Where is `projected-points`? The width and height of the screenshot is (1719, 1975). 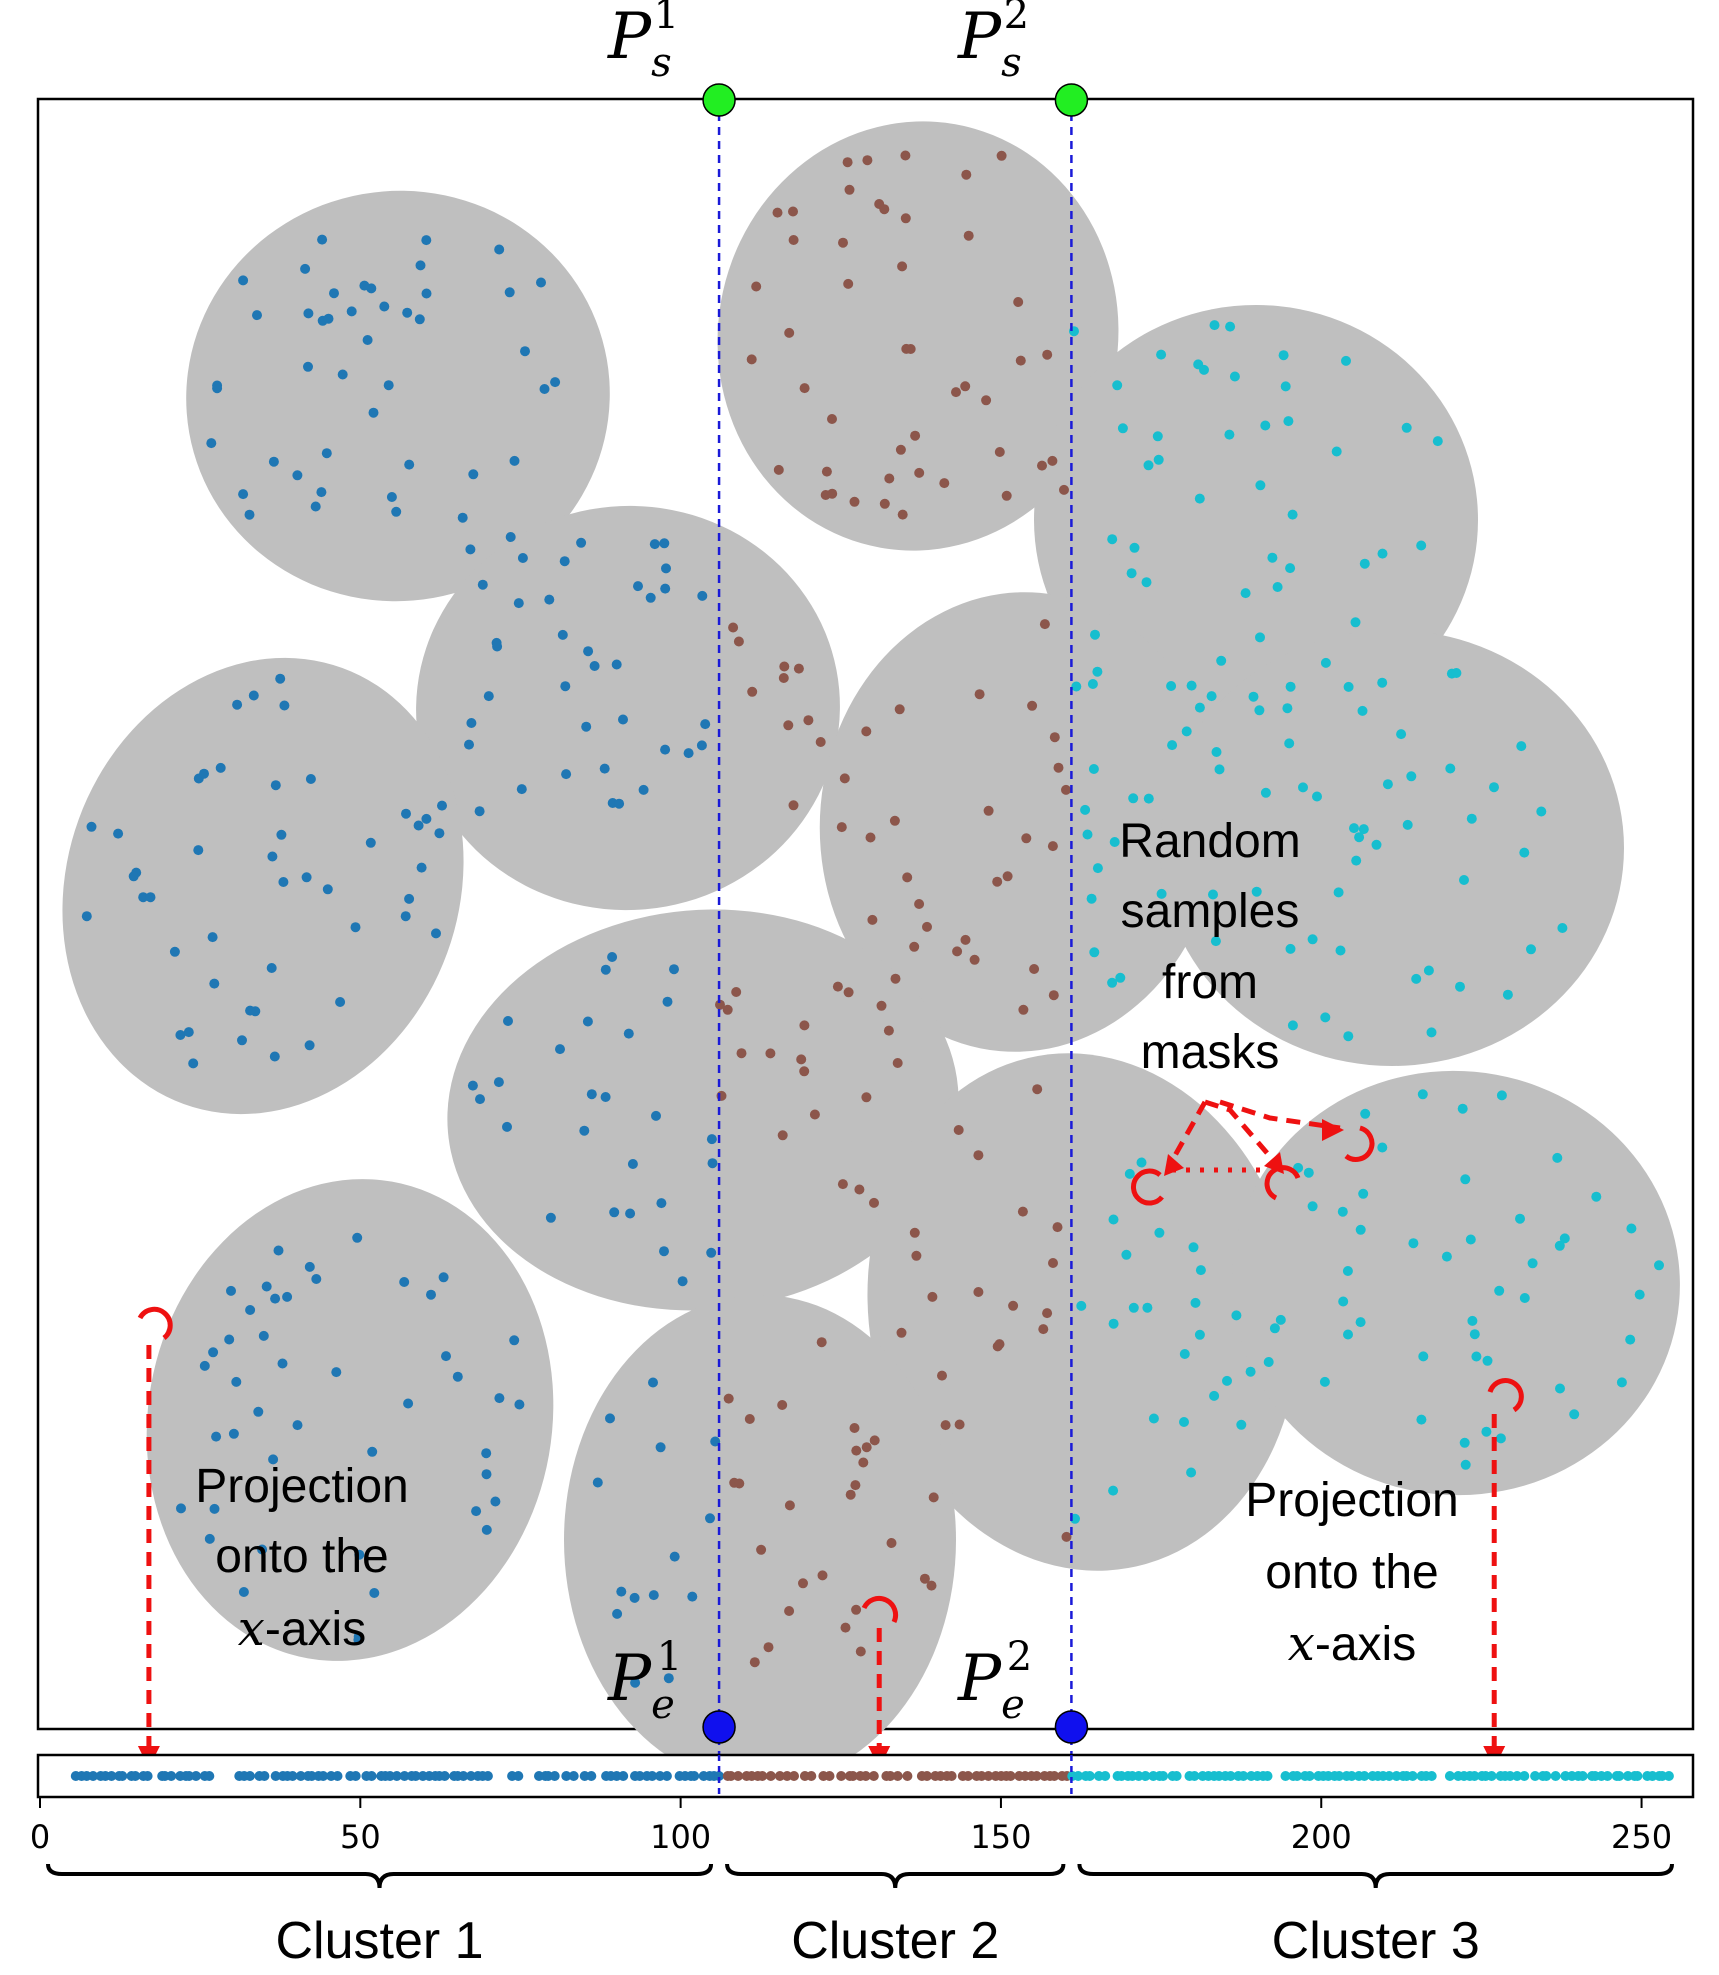 projected-points is located at coordinates (872, 1776).